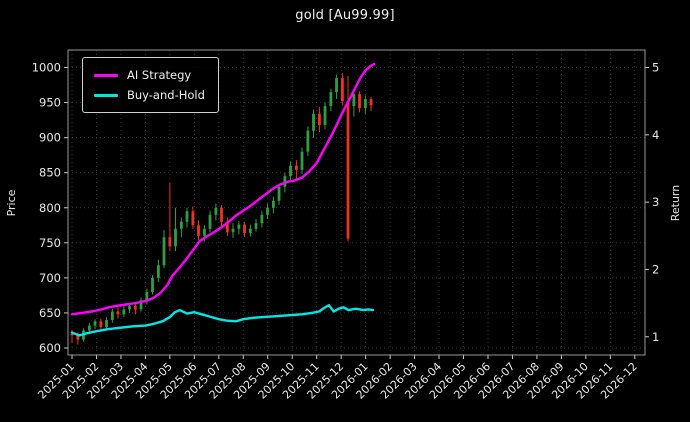 This screenshot has height=422, width=690. I want to click on legend-item-ai-strategy: AI Strategy, so click(149, 75).